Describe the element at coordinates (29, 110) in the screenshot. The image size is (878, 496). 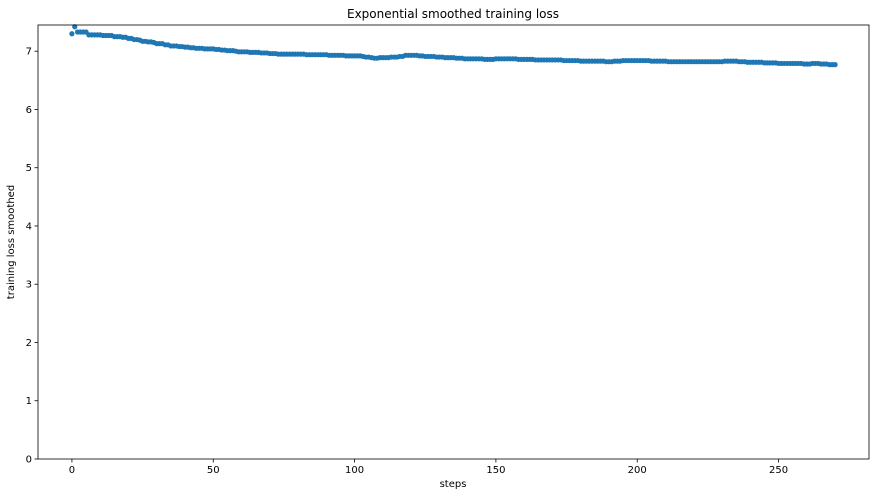
I see `y-tick-label: 6` at that location.